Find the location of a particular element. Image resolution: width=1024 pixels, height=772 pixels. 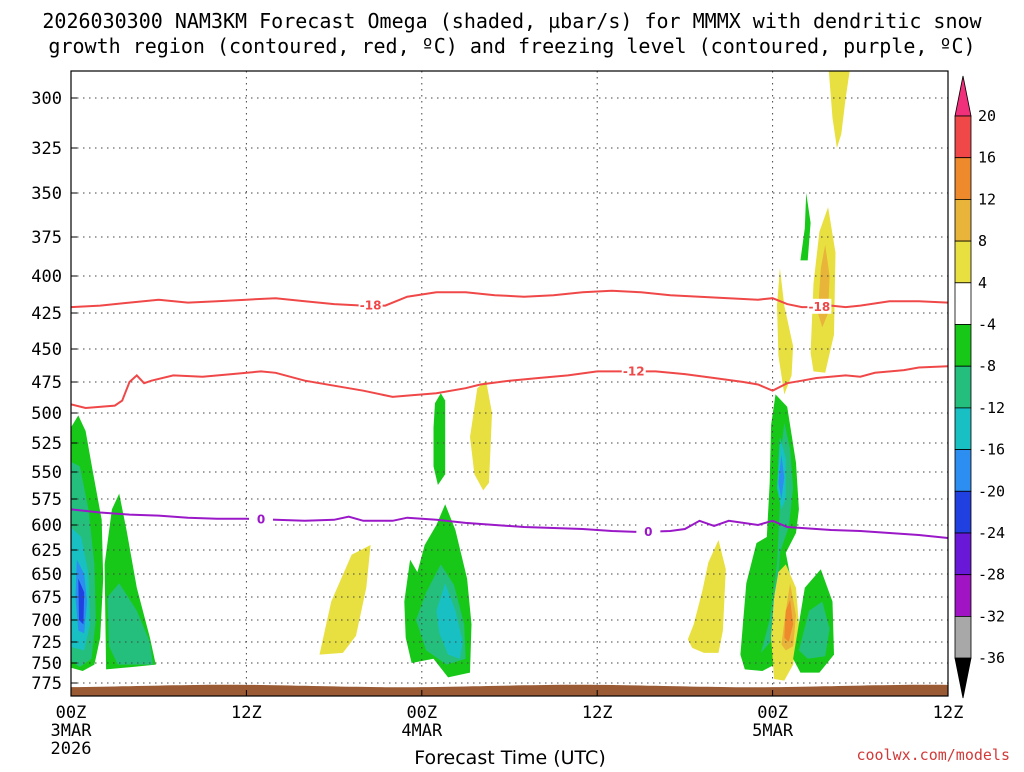

ytick-label-625: 625 is located at coordinates (46, 551).